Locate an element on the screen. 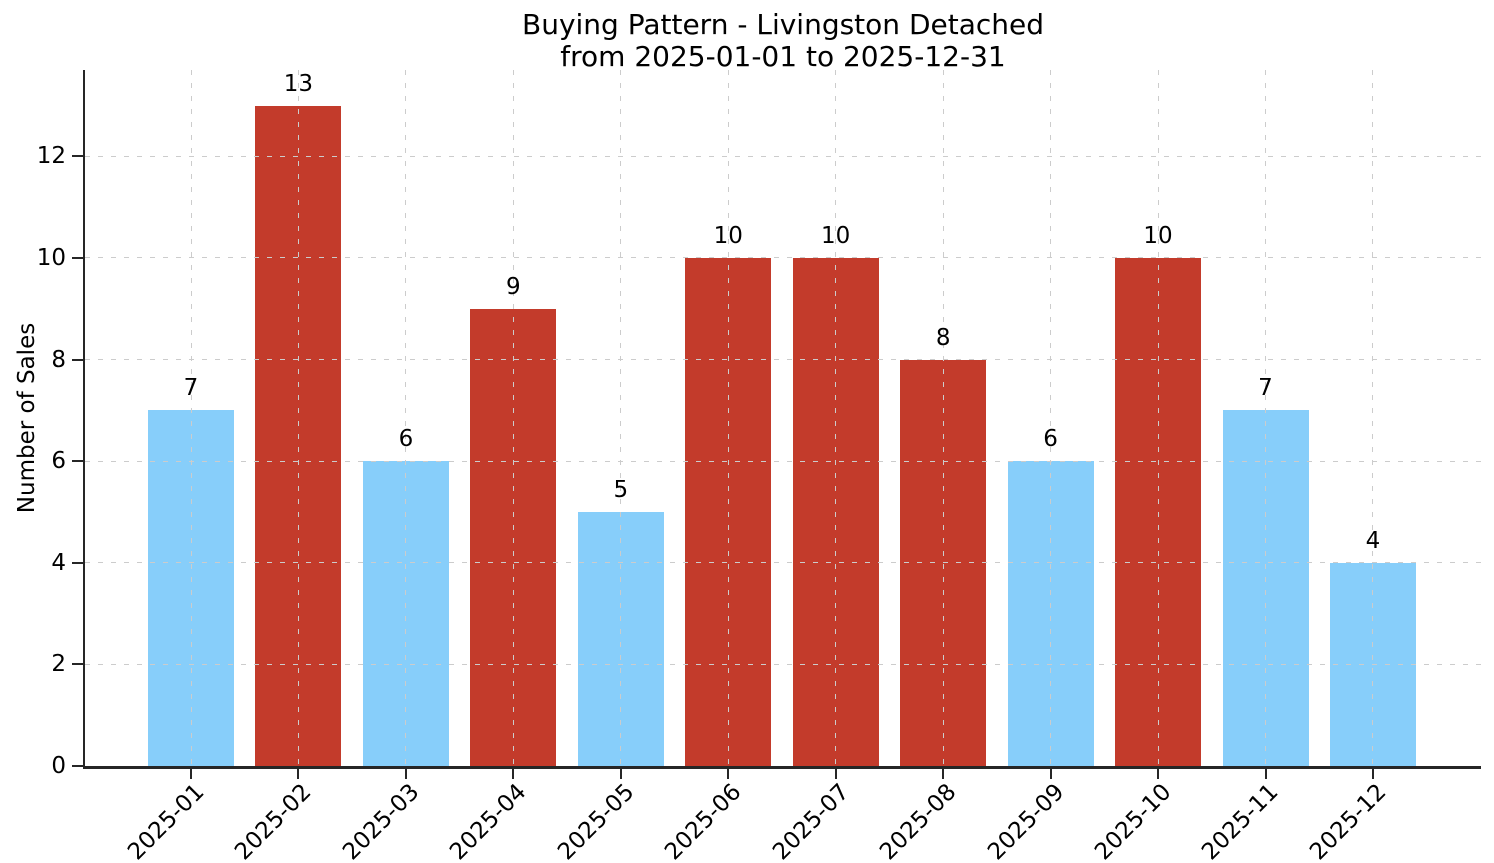 This screenshot has width=1494, height=863. y-tick-label-4: 4 is located at coordinates (58, 562).